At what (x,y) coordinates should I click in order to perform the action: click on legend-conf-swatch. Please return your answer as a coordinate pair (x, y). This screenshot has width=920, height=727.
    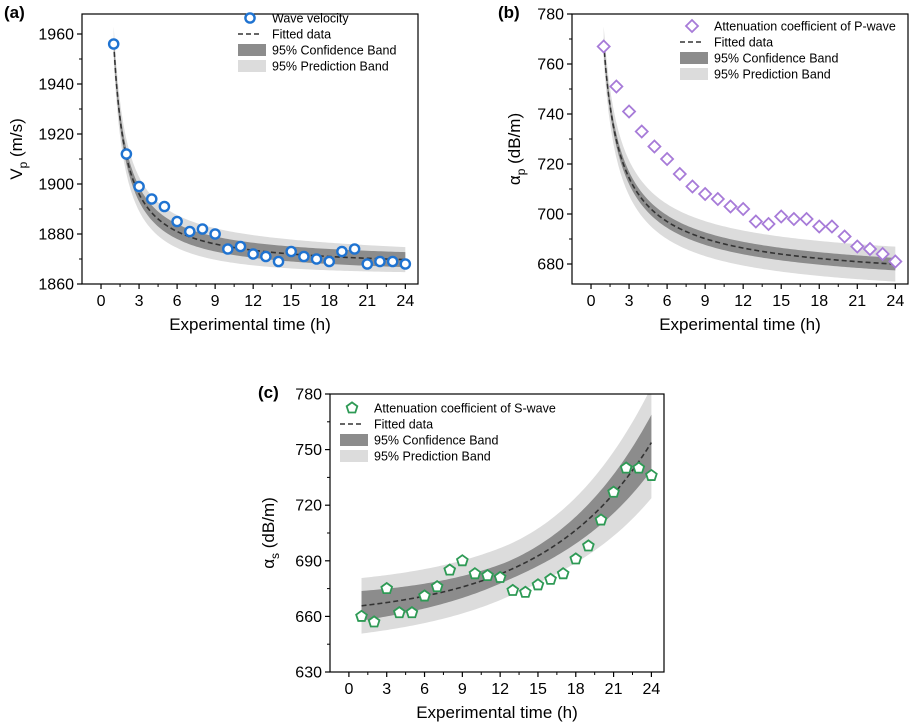
    Looking at the image, I should click on (354, 440).